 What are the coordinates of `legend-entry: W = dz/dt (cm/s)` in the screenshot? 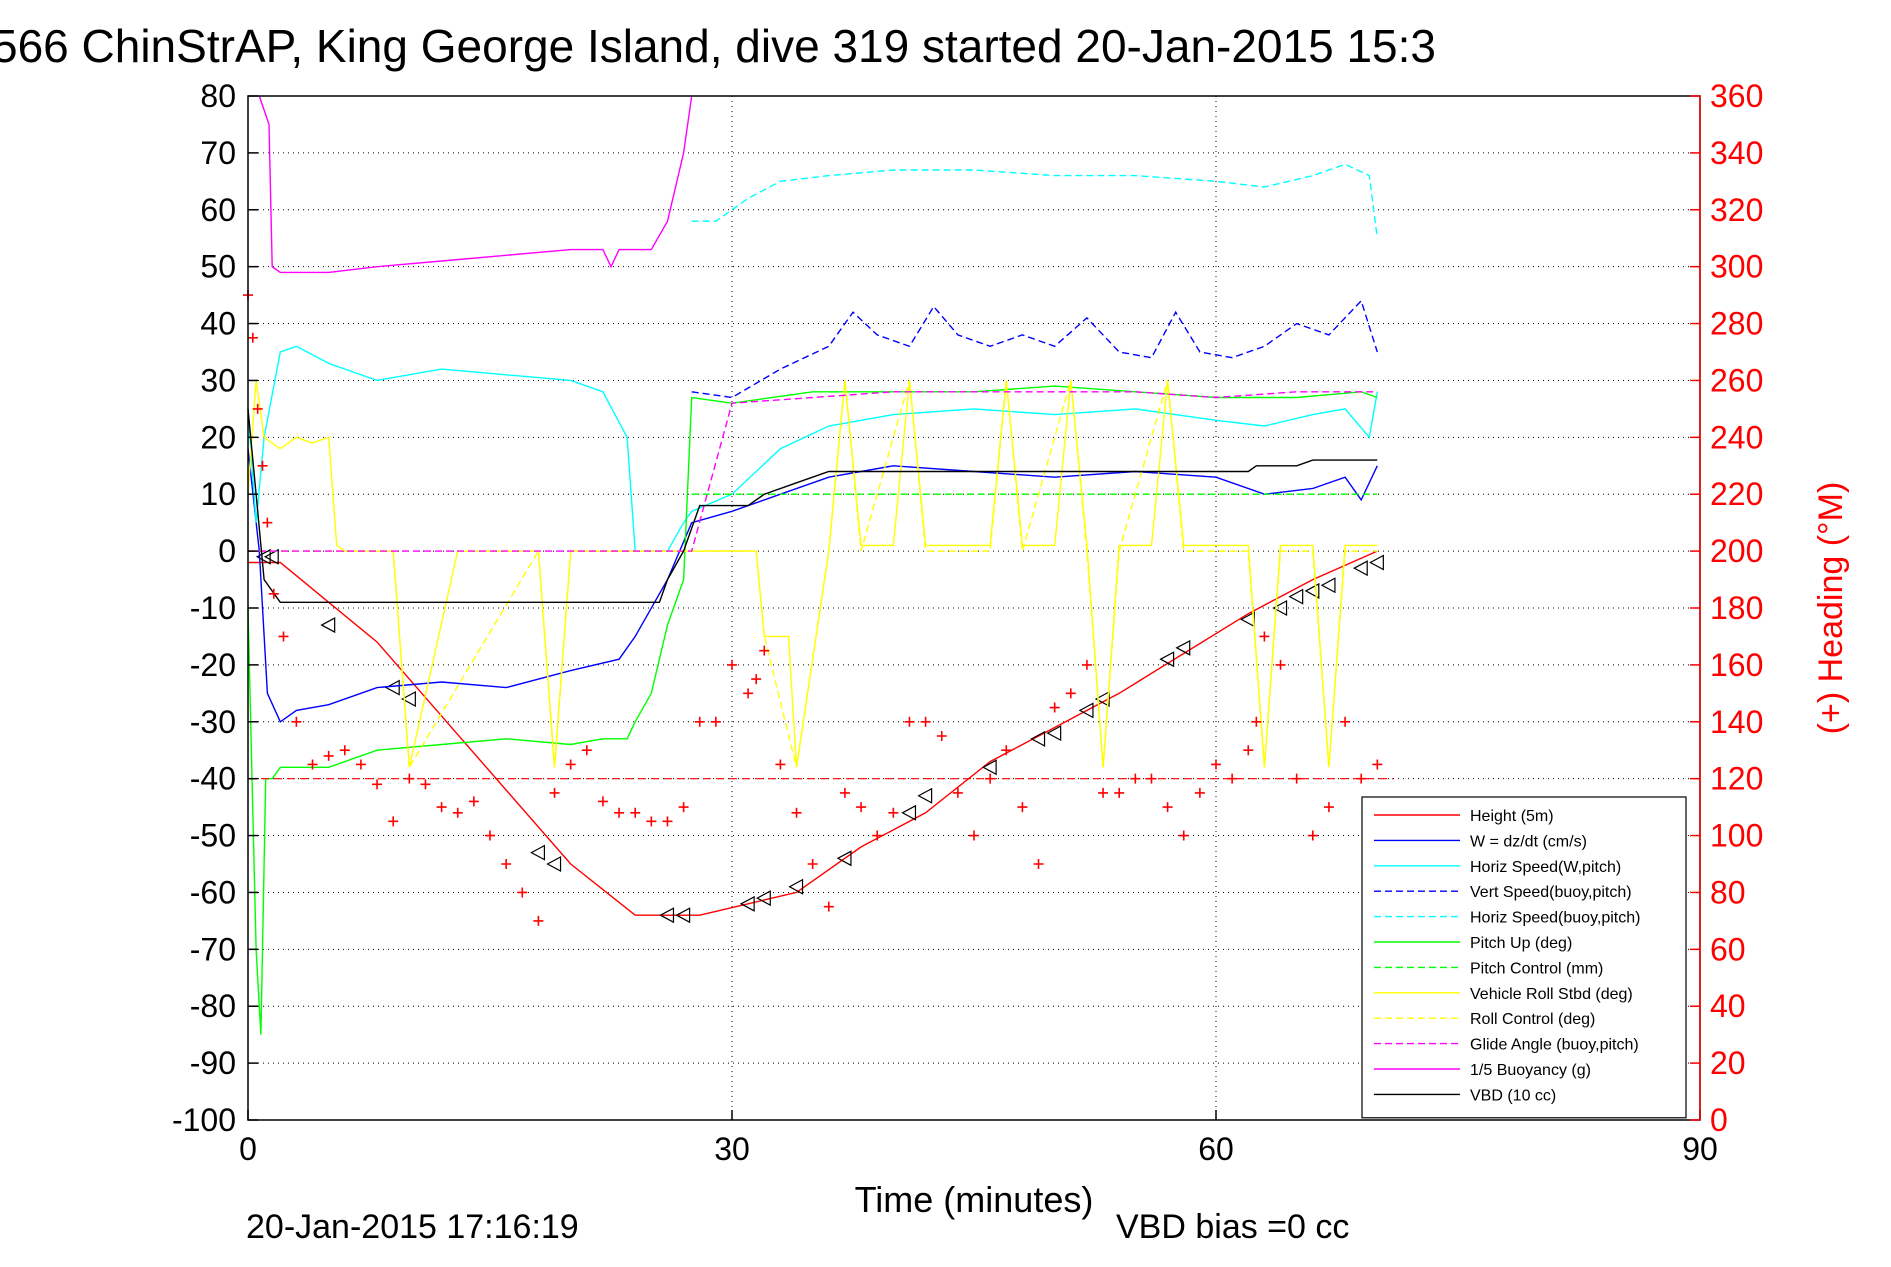 It's located at (1528, 841).